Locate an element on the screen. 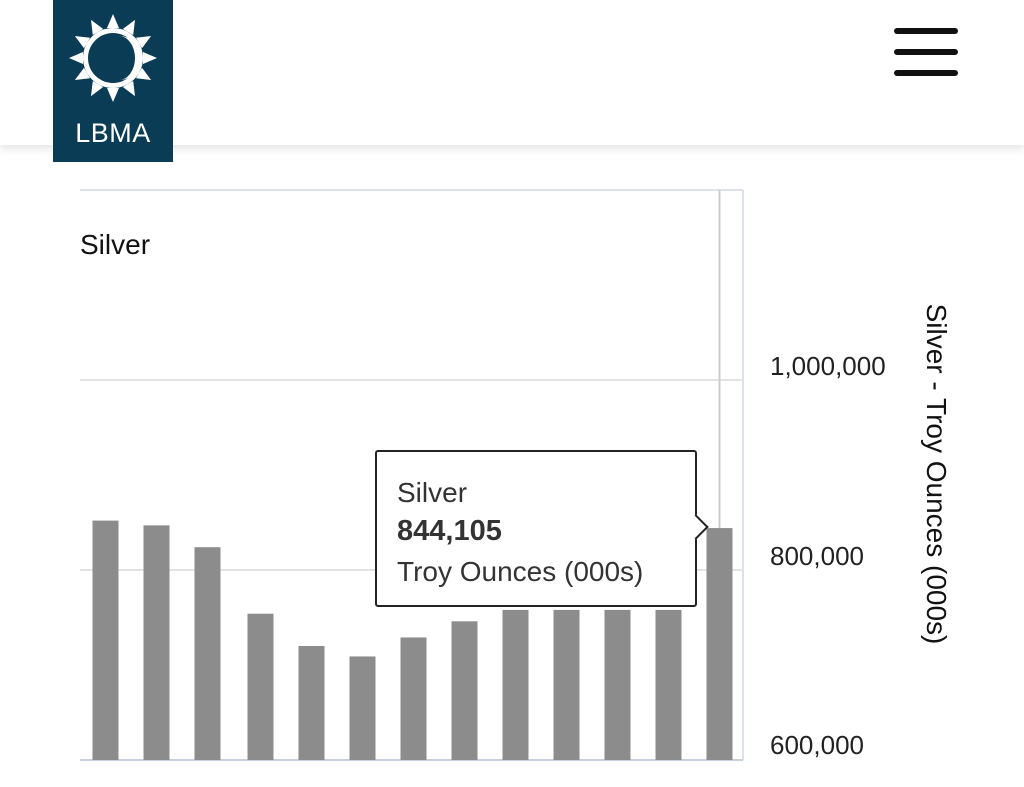  tooltip-value: 844,105 is located at coordinates (449, 531).